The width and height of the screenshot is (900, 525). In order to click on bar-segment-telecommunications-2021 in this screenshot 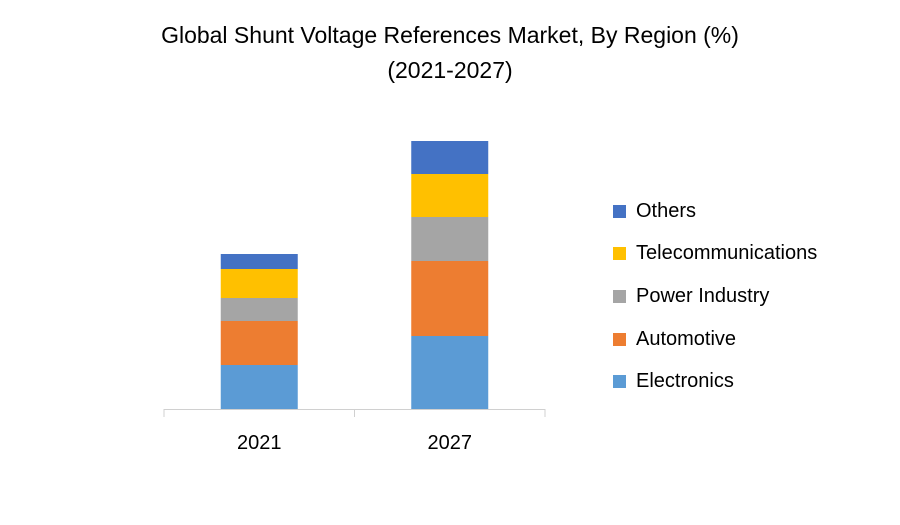, I will do `click(259, 283)`.